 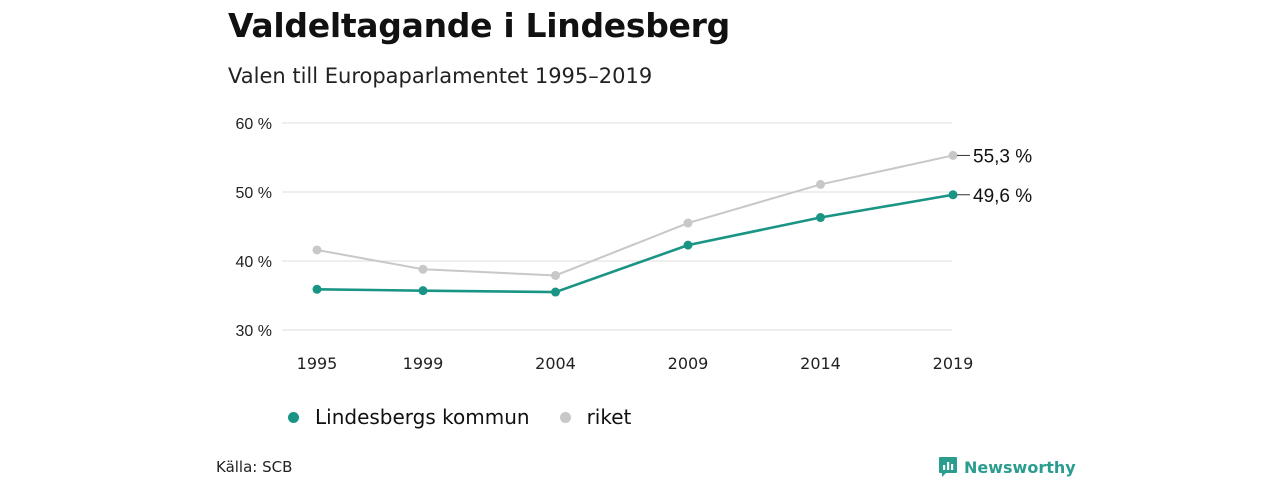 I want to click on y-tick-label: 30 %, so click(x=254, y=331).